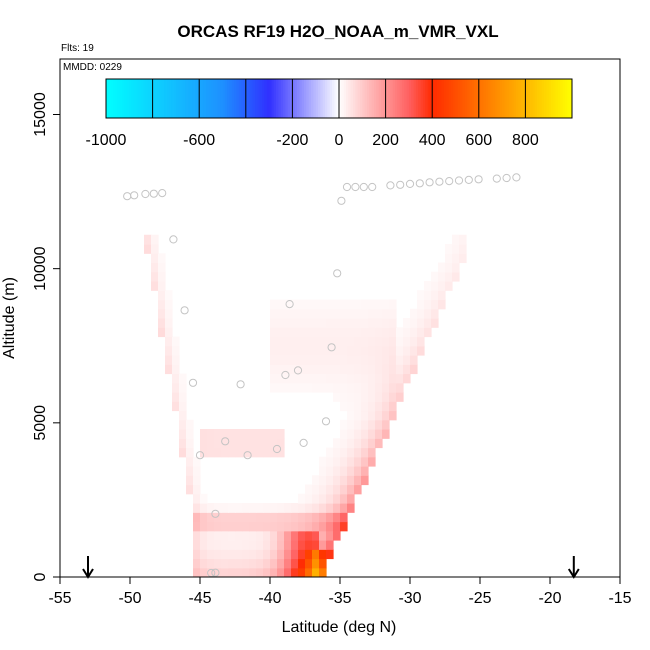 Image resolution: width=650 pixels, height=650 pixels. Describe the element at coordinates (292, 140) in the screenshot. I see `colorbar-tick-label: -200` at that location.